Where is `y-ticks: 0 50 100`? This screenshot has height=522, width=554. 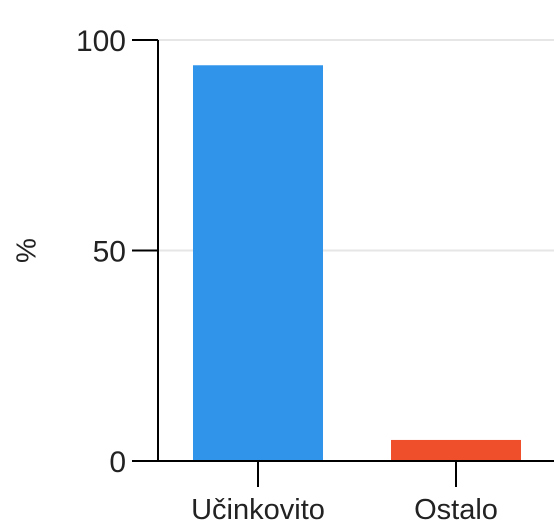 y-ticks: 0 50 100 is located at coordinates (117, 252).